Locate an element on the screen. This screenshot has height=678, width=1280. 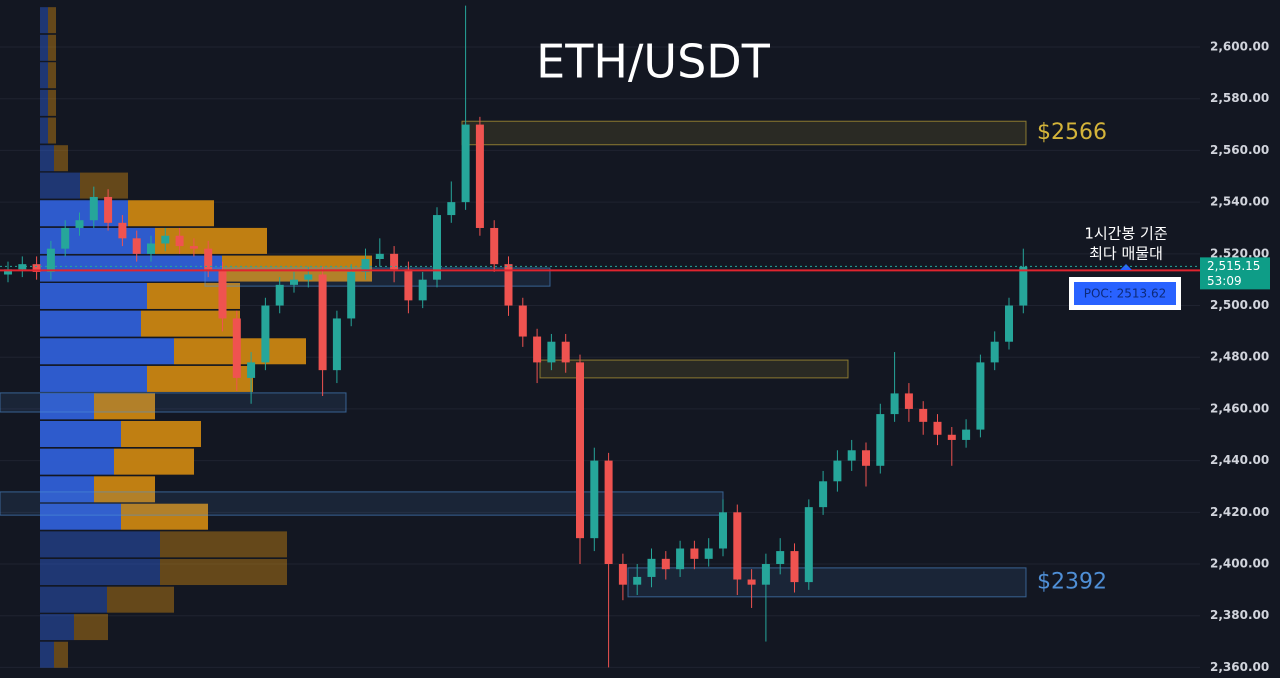
y-tick-label: 2,580.00 is located at coordinates (1239, 98).